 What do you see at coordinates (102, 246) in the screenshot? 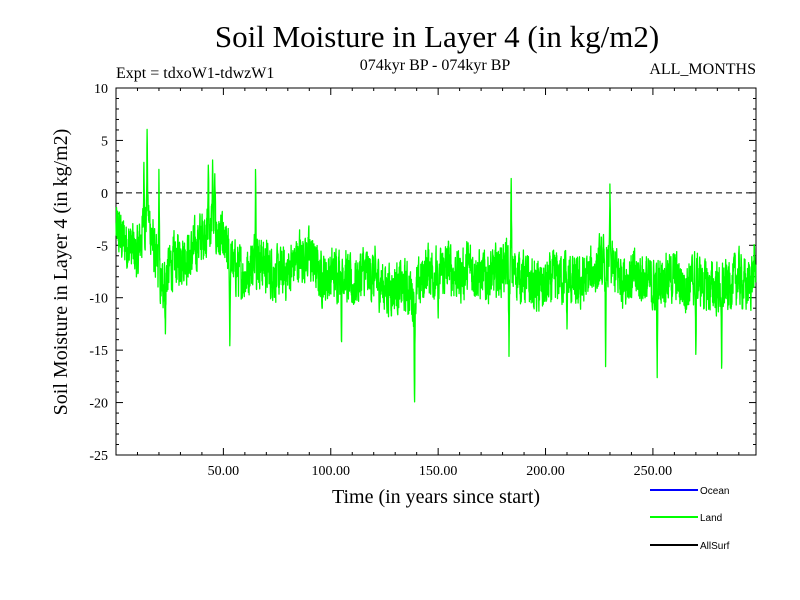
I see `y-tick-label: -5` at bounding box center [102, 246].